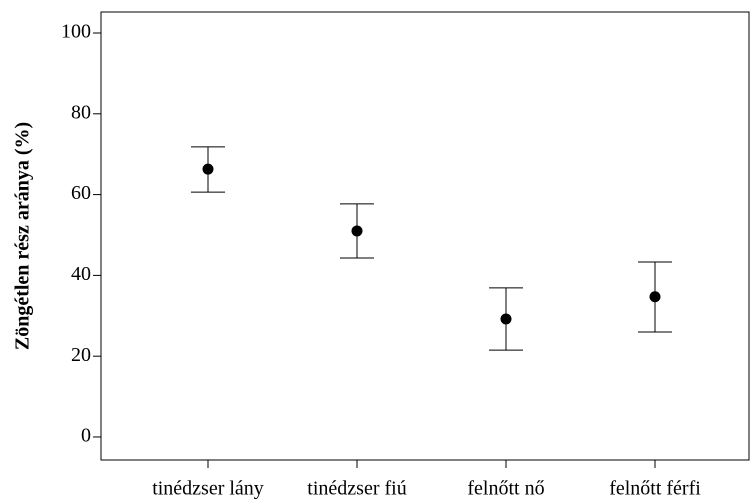 The width and height of the screenshot is (750, 504). What do you see at coordinates (86, 436) in the screenshot?
I see `y-tick-label: 0` at bounding box center [86, 436].